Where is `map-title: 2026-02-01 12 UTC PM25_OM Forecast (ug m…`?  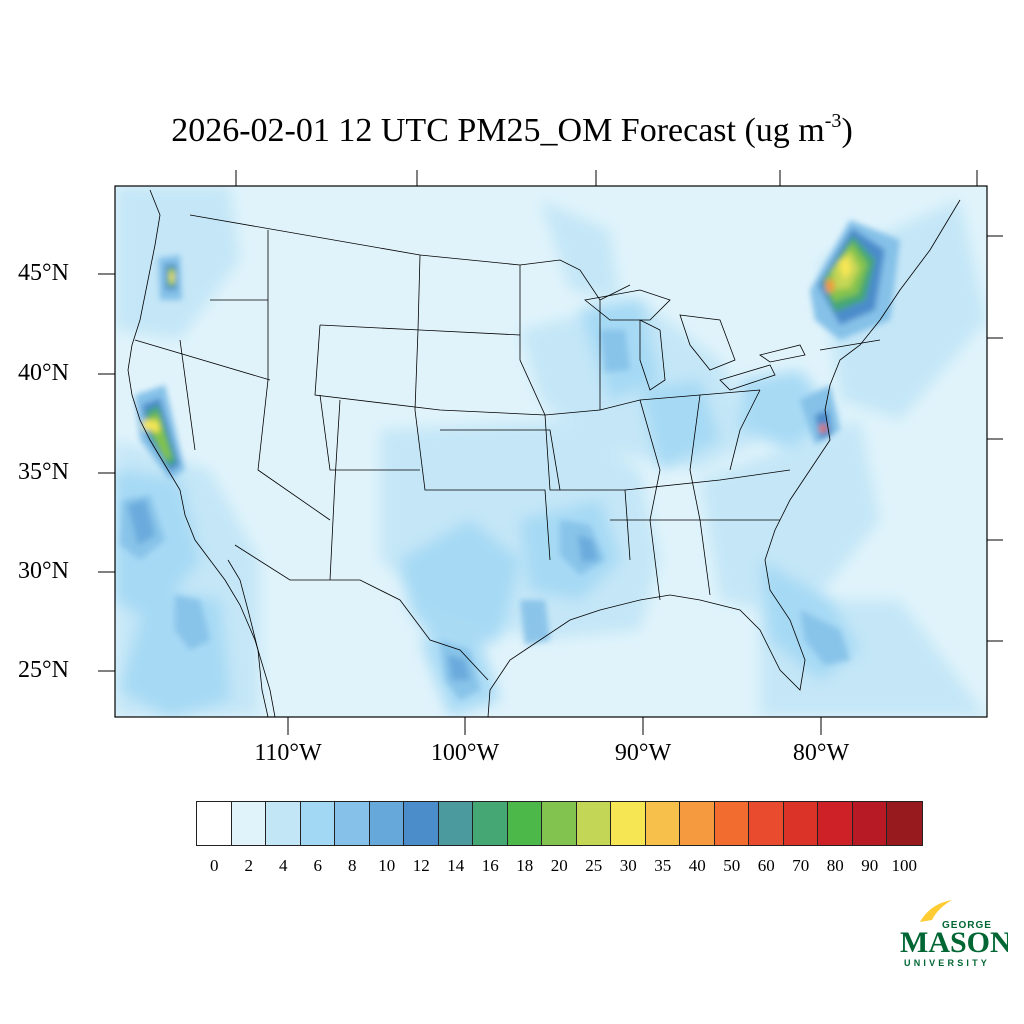 map-title: 2026-02-01 12 UTC PM25_OM Forecast (ug m… is located at coordinates (512, 129).